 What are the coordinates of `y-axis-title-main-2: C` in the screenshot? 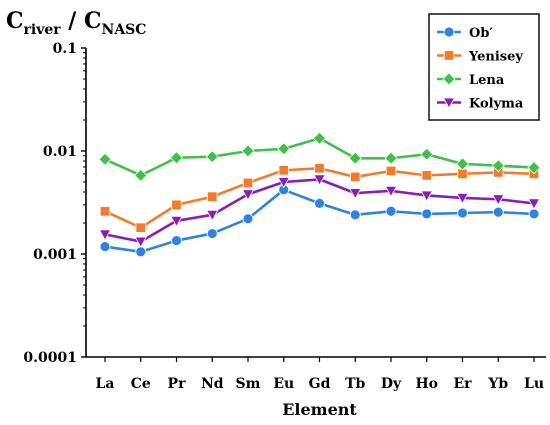 It's located at (93, 21).